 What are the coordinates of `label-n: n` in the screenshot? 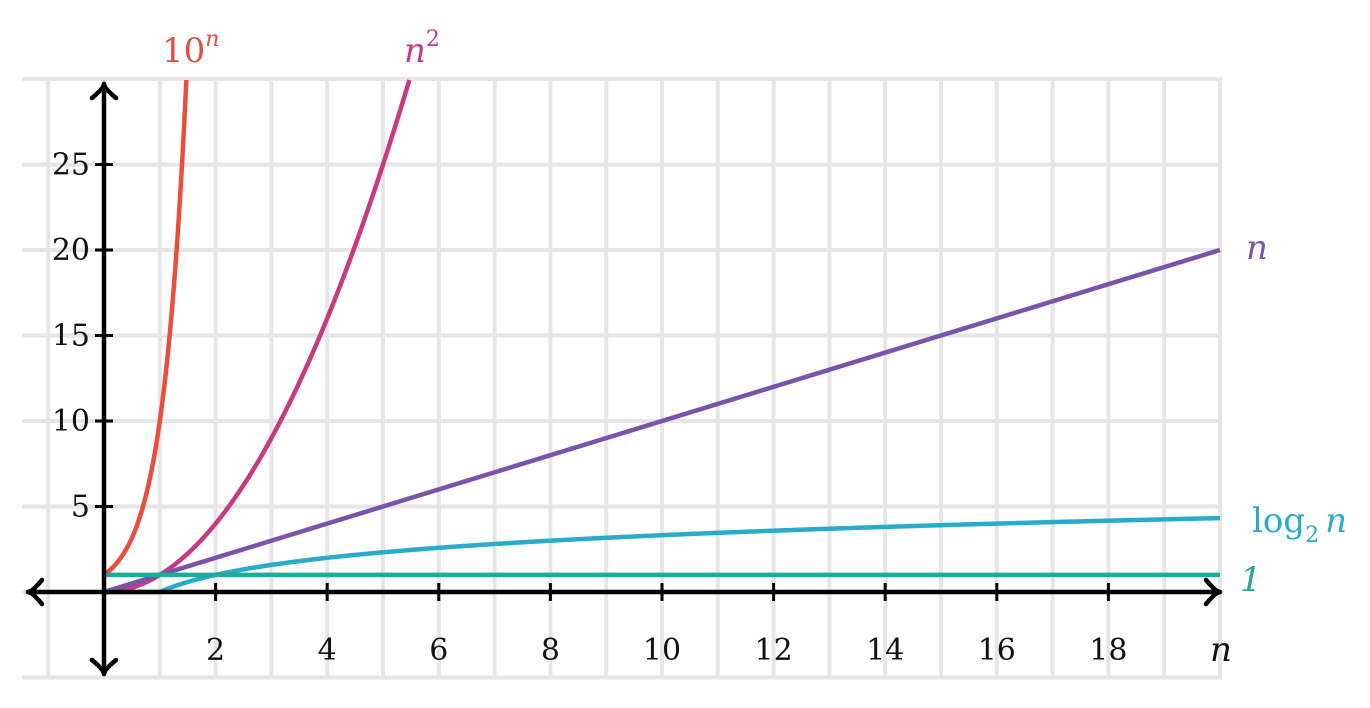 It's located at (1257, 248).